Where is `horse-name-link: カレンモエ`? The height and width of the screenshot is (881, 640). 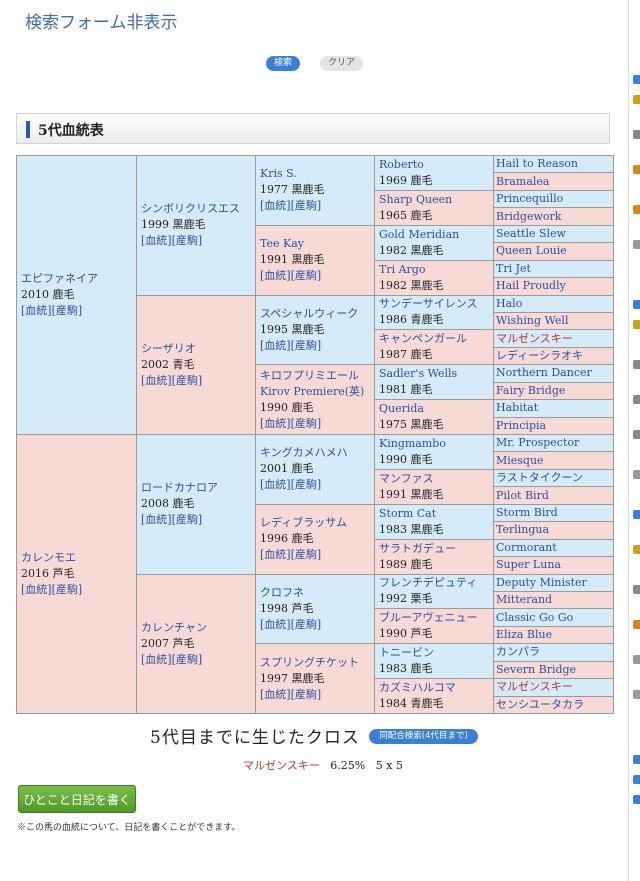
horse-name-link: カレンモエ is located at coordinates (48, 557).